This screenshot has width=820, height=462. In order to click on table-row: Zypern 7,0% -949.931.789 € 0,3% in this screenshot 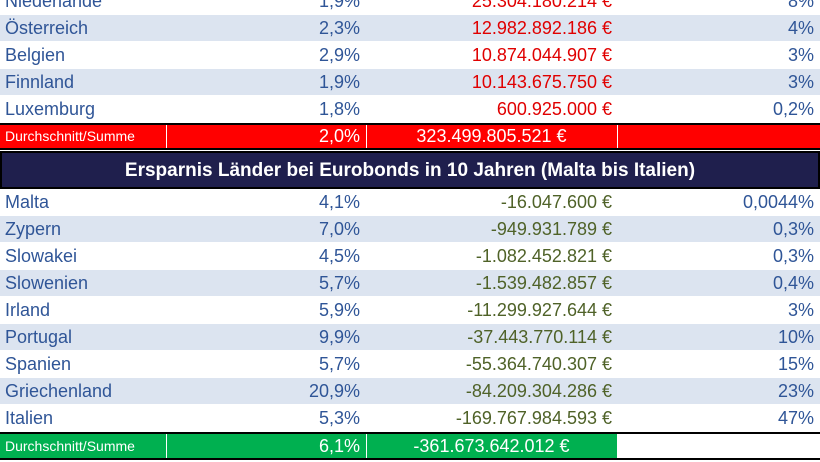, I will do `click(410, 229)`.